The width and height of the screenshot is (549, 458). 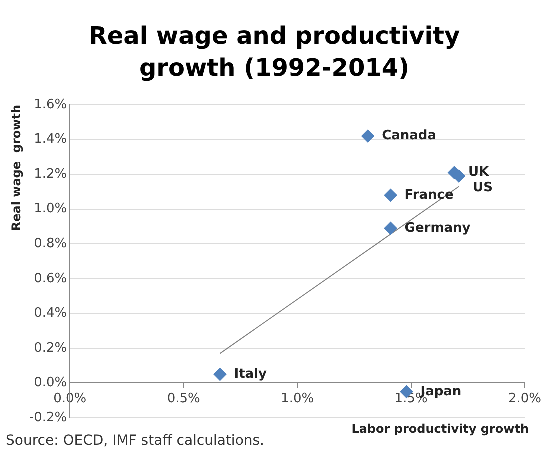 What do you see at coordinates (51, 140) in the screenshot?
I see `y-tick-label: 1.4%` at bounding box center [51, 140].